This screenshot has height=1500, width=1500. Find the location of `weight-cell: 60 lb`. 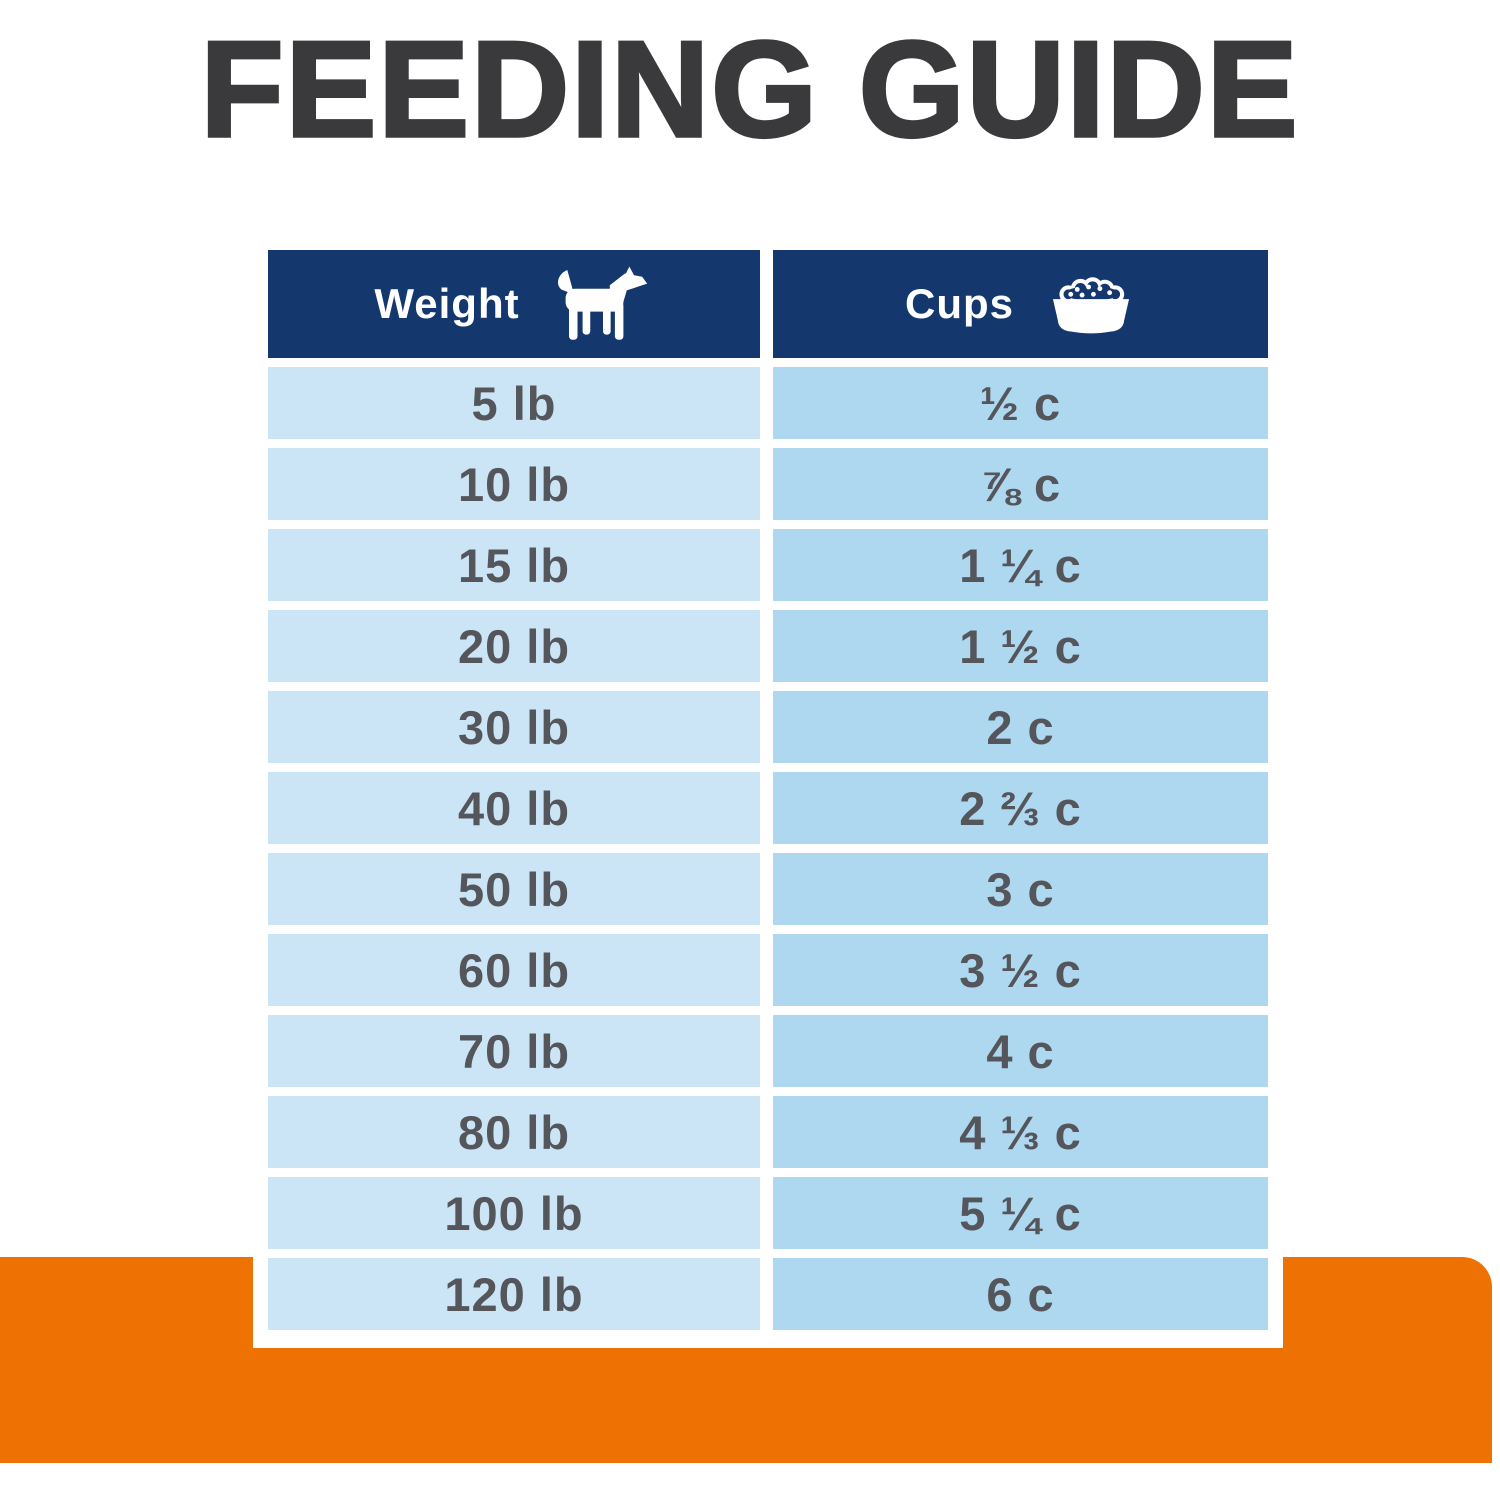

weight-cell: 60 lb is located at coordinates (514, 970).